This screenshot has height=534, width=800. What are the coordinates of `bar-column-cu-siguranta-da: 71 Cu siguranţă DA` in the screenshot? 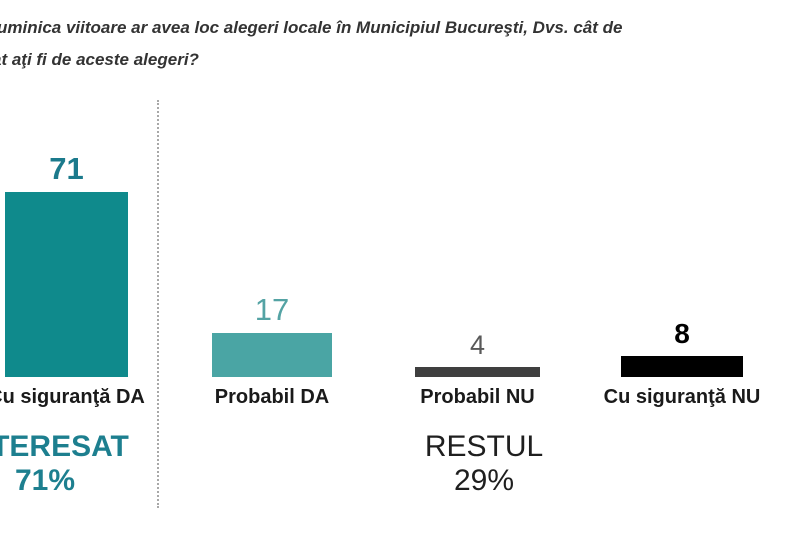 It's located at (72, 279).